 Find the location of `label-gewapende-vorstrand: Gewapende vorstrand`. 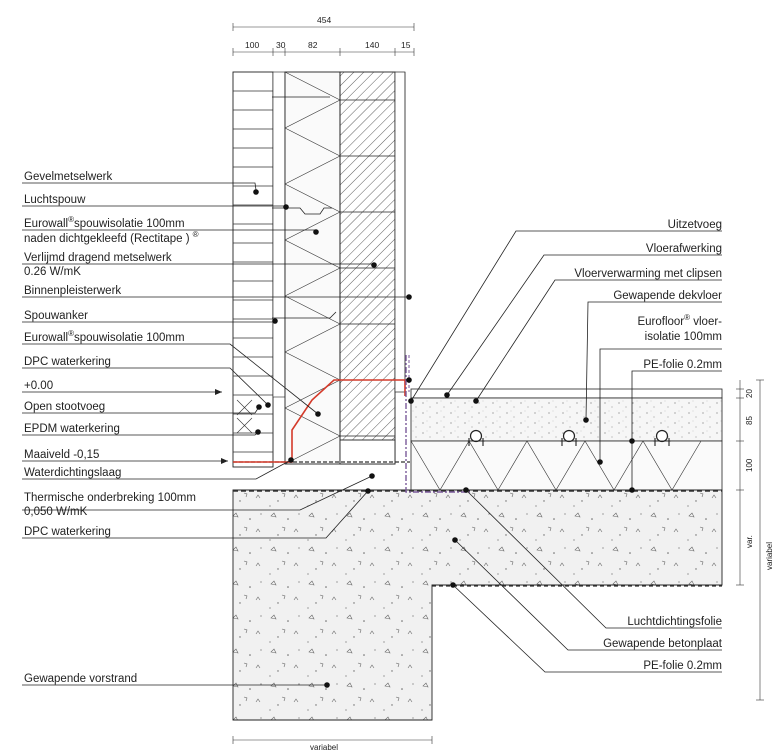

label-gewapende-vorstrand: Gewapende vorstrand is located at coordinates (80, 679).